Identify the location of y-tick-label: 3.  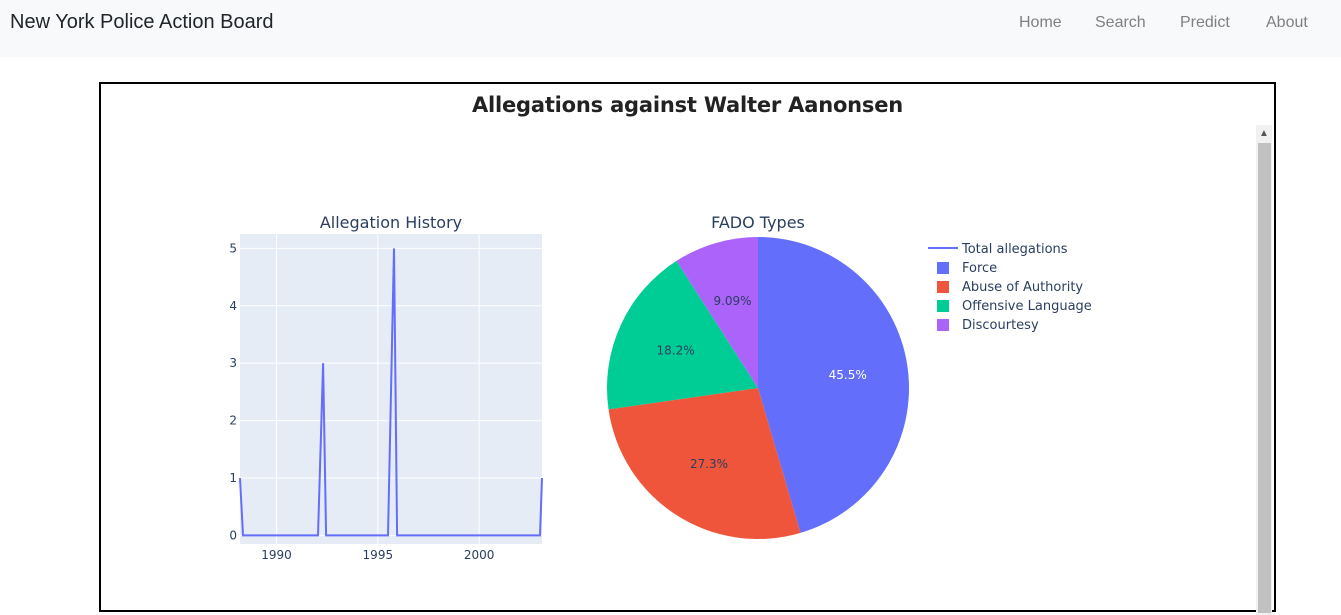
(233, 363).